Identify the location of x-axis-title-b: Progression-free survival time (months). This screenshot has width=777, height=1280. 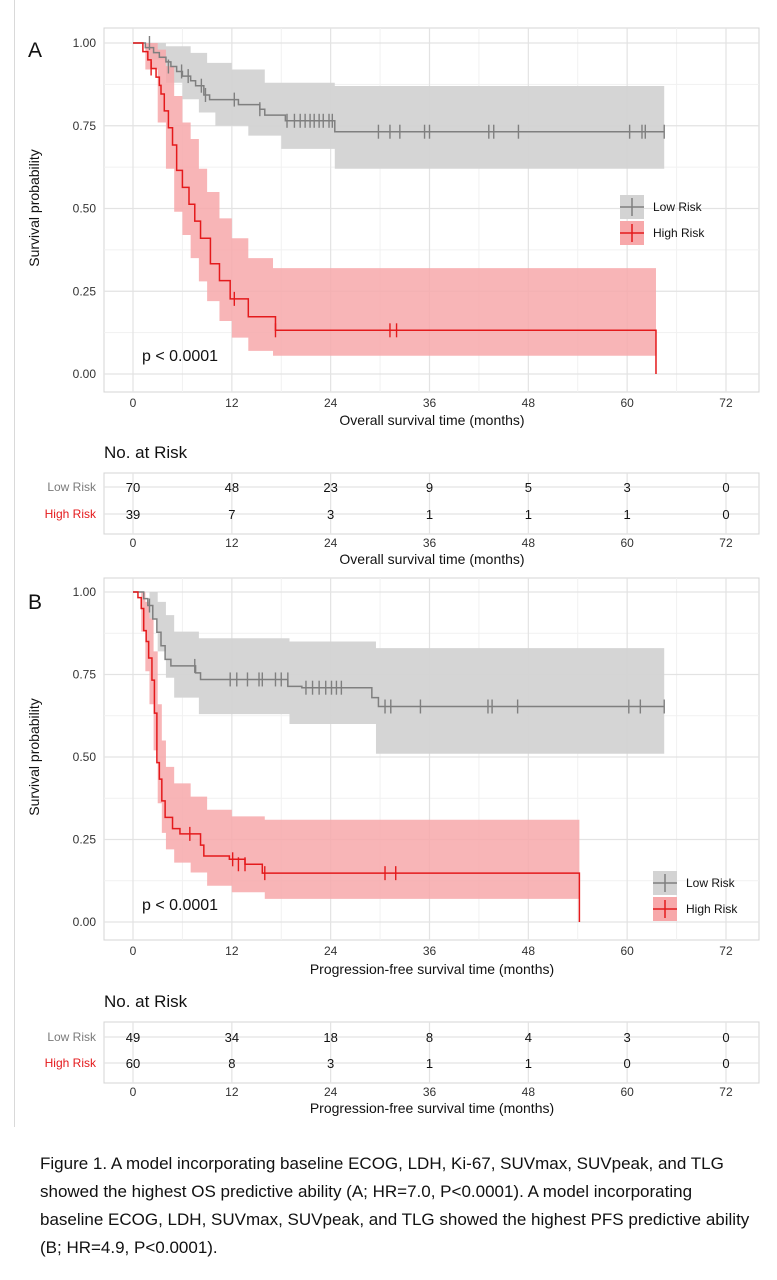
(432, 969).